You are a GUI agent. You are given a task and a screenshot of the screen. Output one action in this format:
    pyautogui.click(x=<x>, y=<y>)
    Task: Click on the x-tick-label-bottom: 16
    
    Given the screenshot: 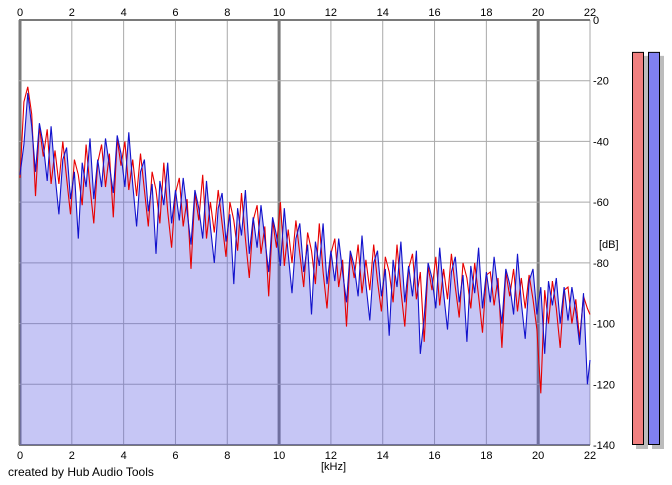 What is the action you would take?
    pyautogui.click(x=434, y=456)
    